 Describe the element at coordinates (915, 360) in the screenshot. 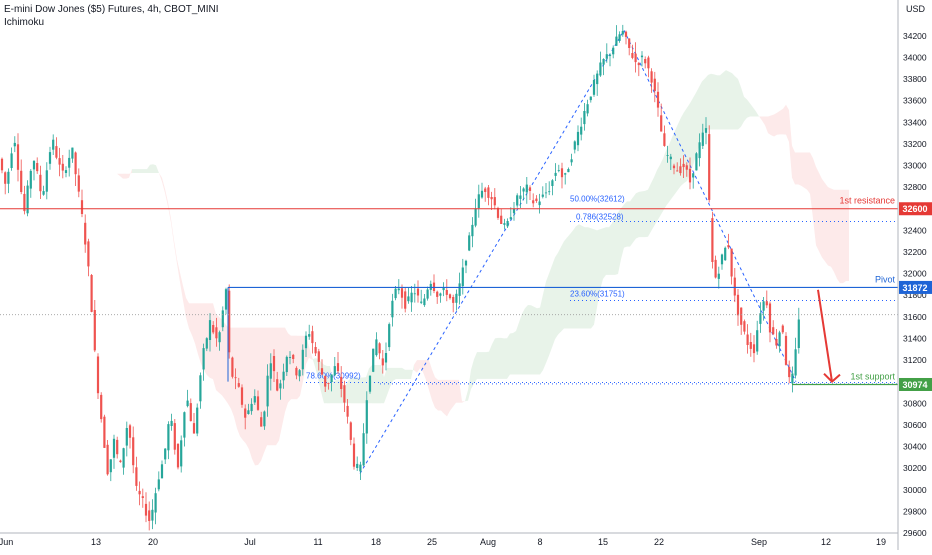

I see `y-tick-label: 31200` at that location.